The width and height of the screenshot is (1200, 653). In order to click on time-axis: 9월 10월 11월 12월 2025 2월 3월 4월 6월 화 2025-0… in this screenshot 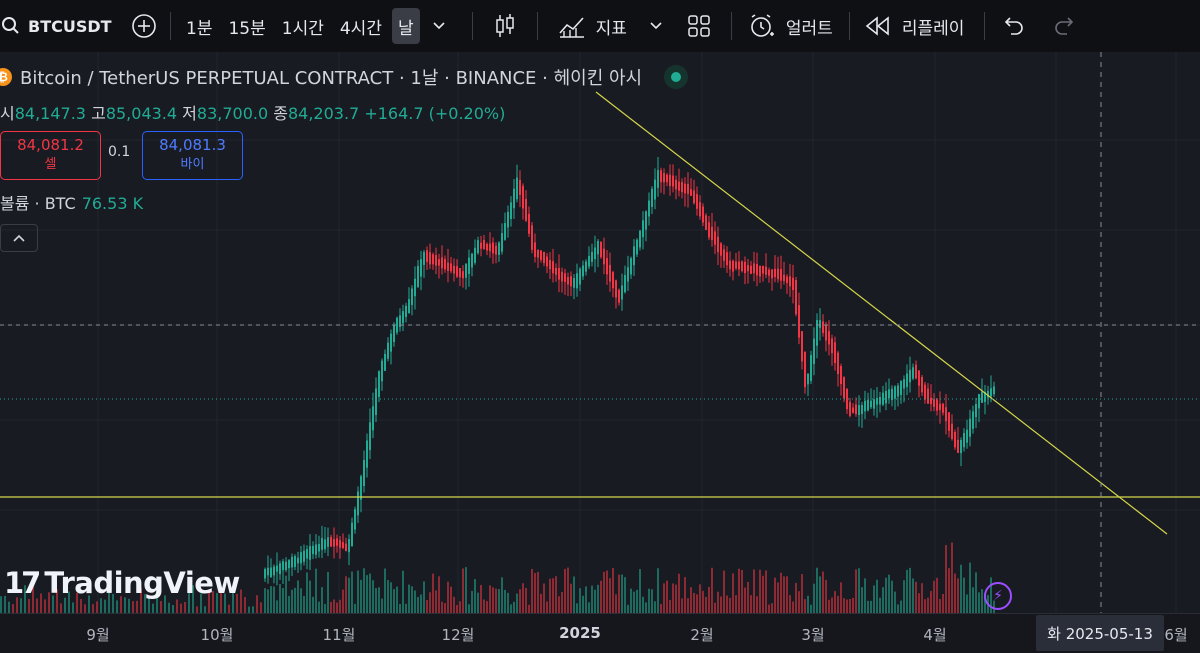, I will do `click(600, 633)`.